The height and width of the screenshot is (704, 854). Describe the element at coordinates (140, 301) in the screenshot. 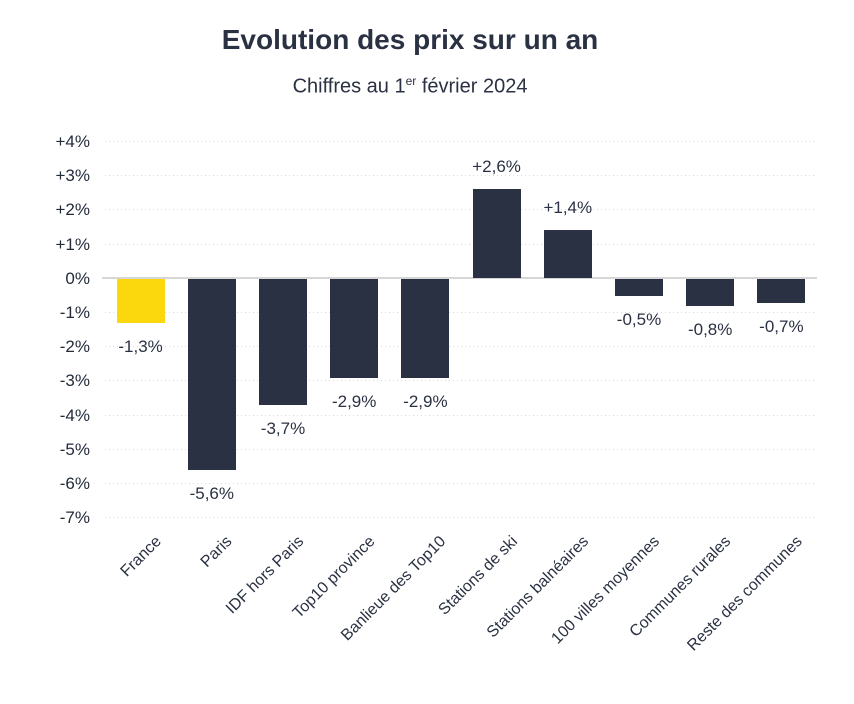

I see `bar-france` at that location.